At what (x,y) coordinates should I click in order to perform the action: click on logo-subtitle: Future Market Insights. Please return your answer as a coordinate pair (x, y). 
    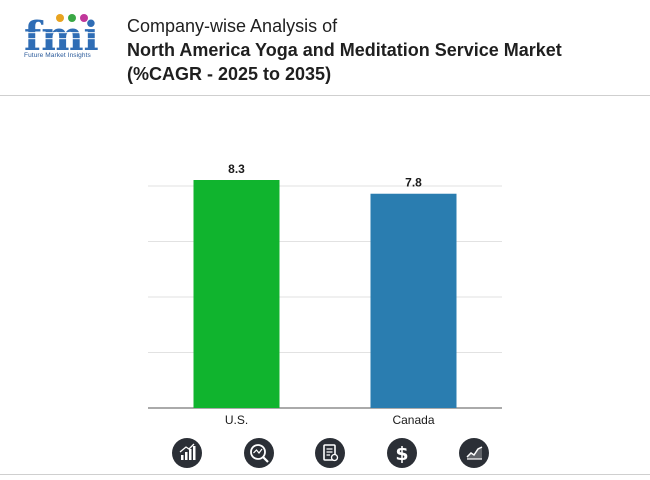
    Looking at the image, I should click on (57, 55).